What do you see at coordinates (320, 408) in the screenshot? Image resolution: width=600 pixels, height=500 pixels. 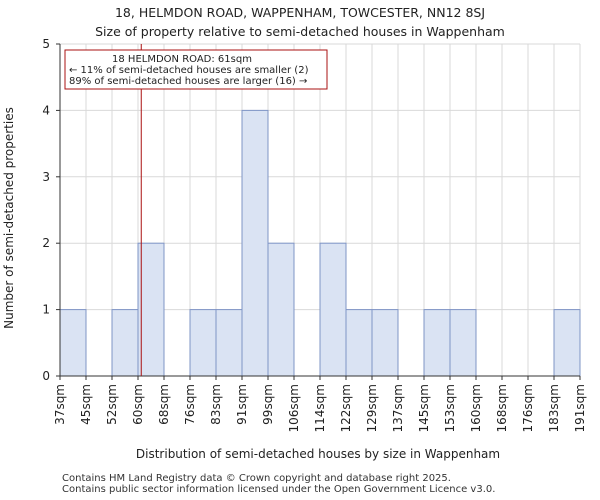 I see `x-tick-label-114sqm: 114sqm` at bounding box center [320, 408].